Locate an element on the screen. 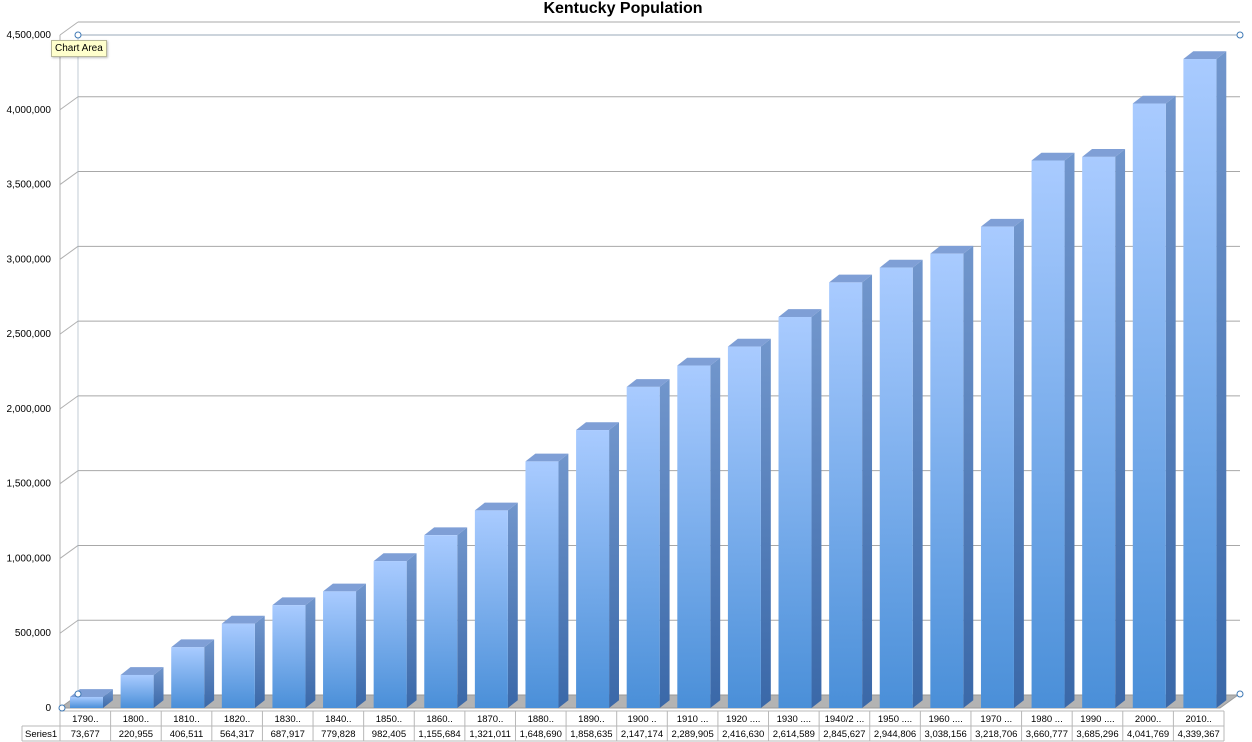 The height and width of the screenshot is (742, 1252). data-label: 1,858,635 is located at coordinates (591, 734).